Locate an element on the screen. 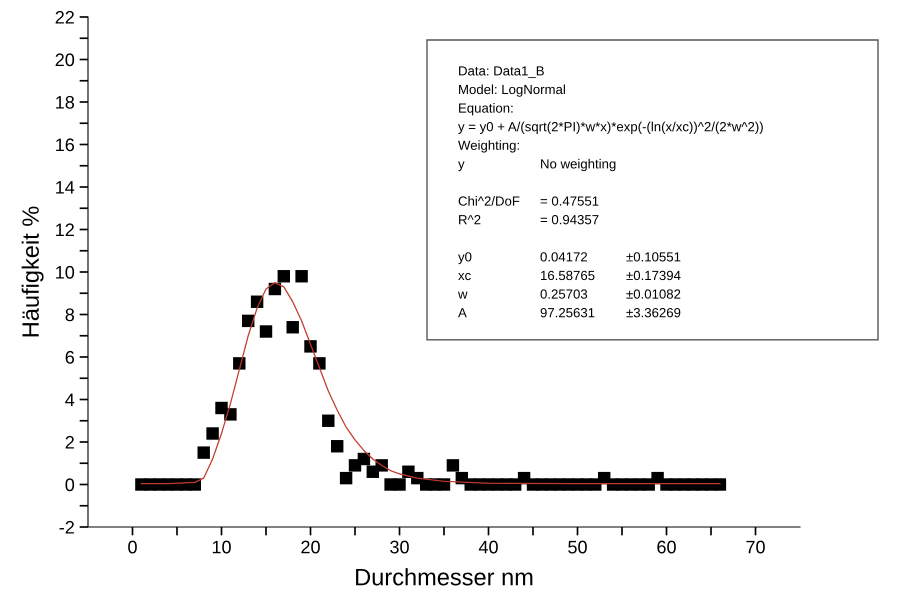 The height and width of the screenshot is (607, 901). y-tick-label: 4 is located at coordinates (69, 400).